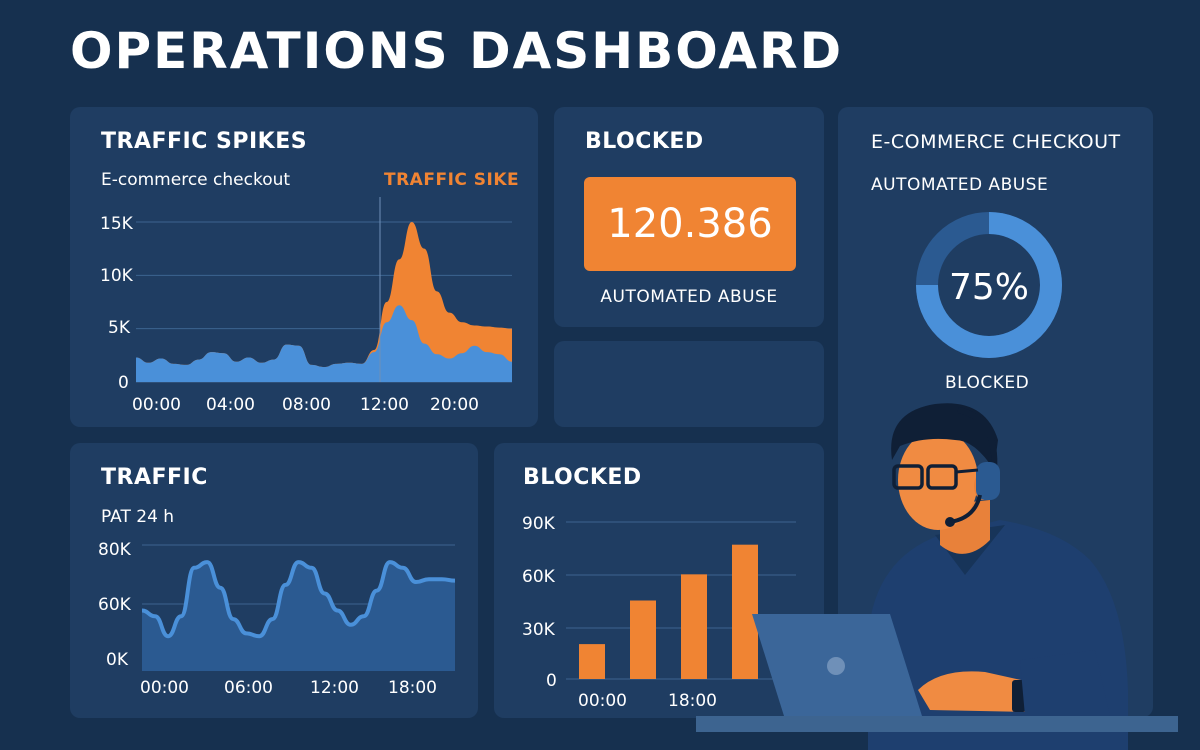 The image size is (1200, 750). What do you see at coordinates (582, 477) in the screenshot?
I see `blocked-bars-title: BLOCKED` at bounding box center [582, 477].